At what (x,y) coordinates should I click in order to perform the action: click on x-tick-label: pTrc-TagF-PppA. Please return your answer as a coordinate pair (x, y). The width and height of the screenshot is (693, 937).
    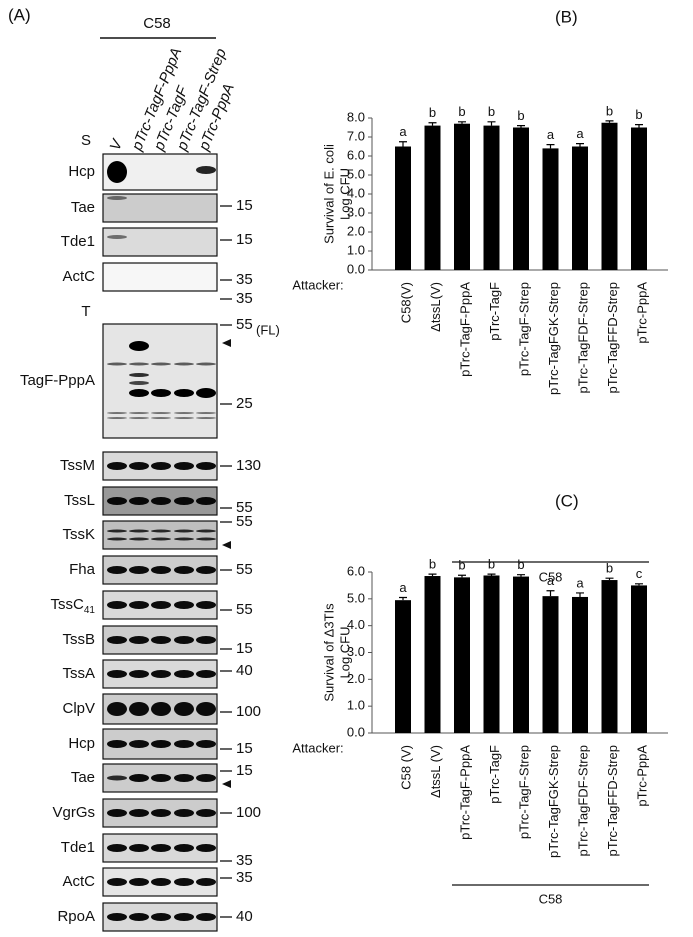
    Looking at the image, I should click on (464, 792).